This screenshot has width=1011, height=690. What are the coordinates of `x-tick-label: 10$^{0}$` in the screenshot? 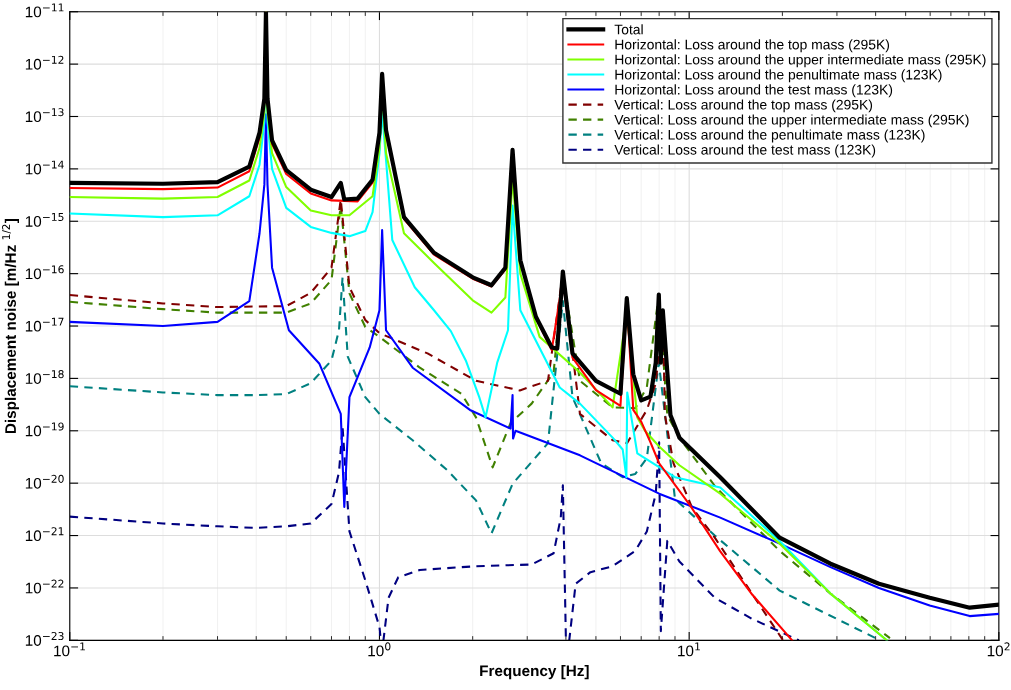 It's located at (379, 649).